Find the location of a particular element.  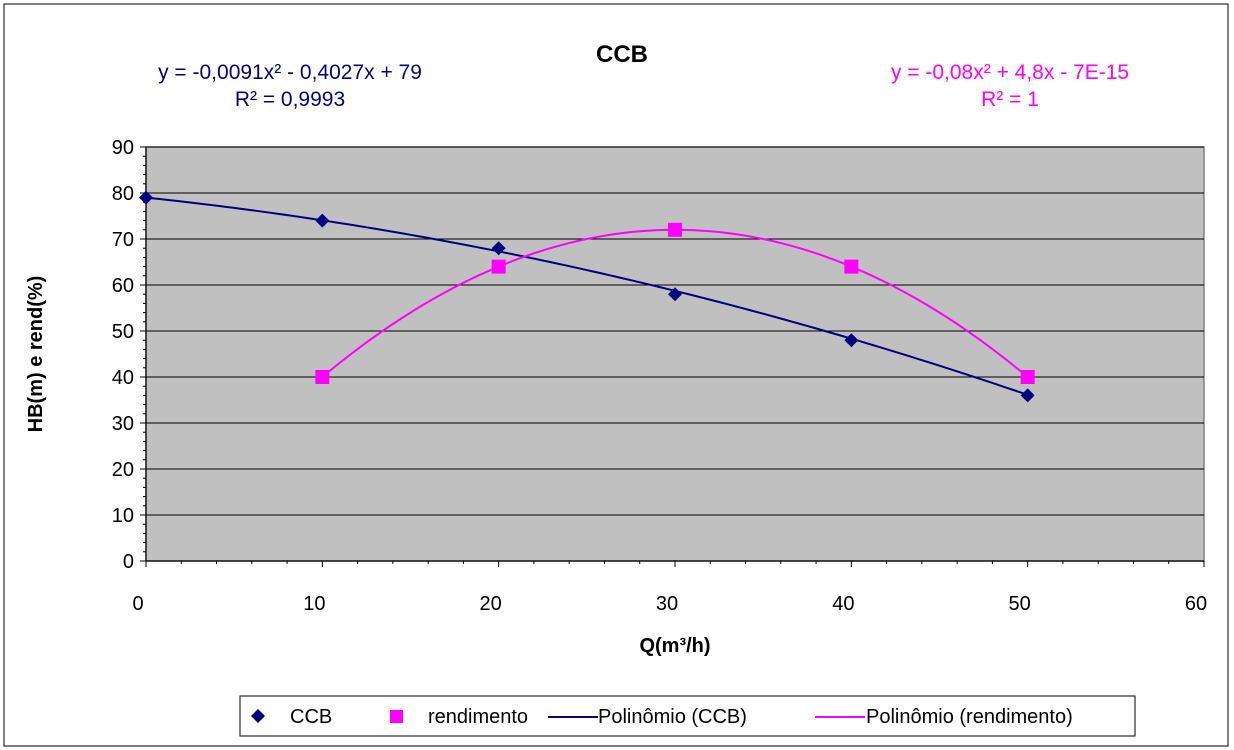

y-axis-title: HB(m) e rend(%) is located at coordinates (36, 354).